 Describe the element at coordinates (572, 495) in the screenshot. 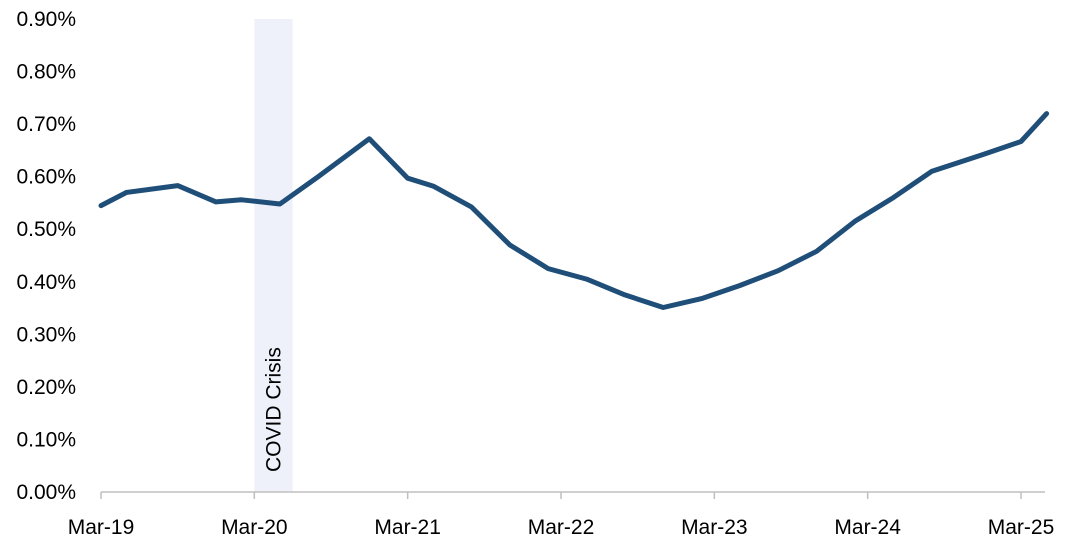

I see `axes` at that location.